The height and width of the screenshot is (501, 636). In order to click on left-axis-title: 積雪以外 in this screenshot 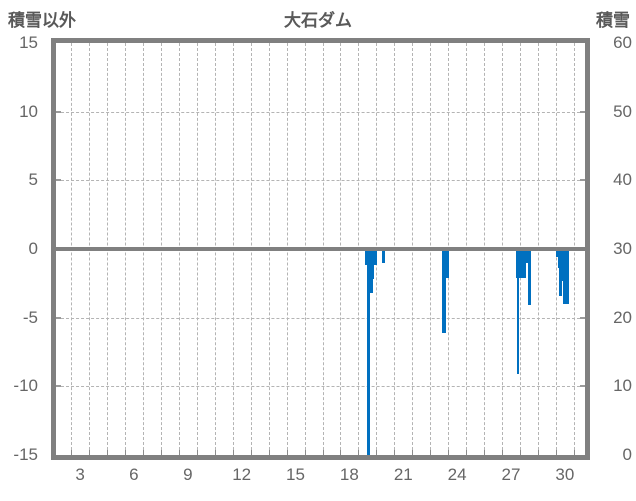, I will do `click(42, 20)`.